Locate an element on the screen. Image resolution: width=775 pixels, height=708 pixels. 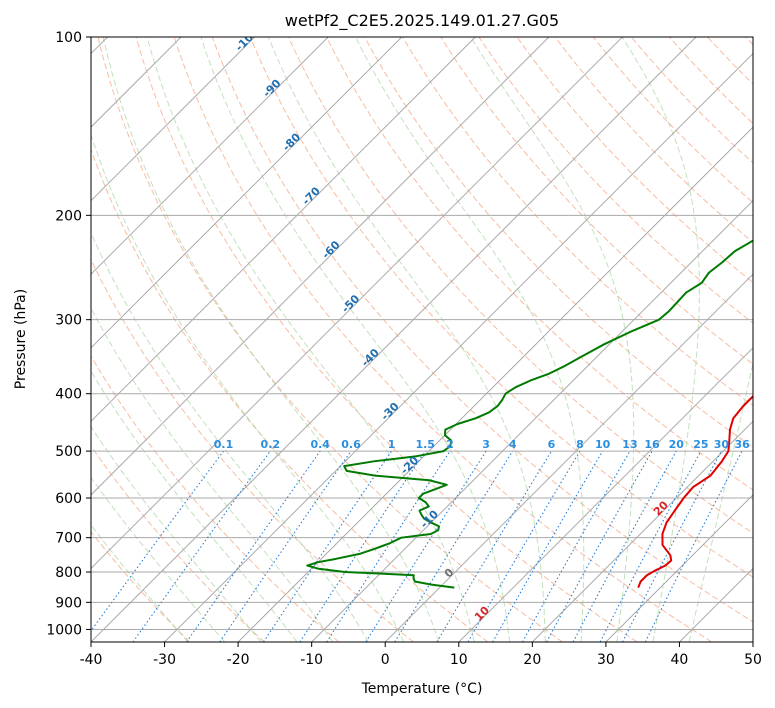
y-tick-label: 300 is located at coordinates (68, 321).